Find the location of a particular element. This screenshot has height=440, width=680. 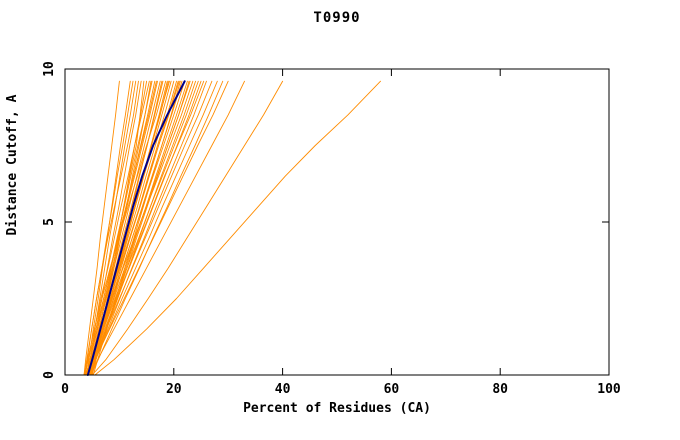

x-tick-label: 80 is located at coordinates (500, 389).